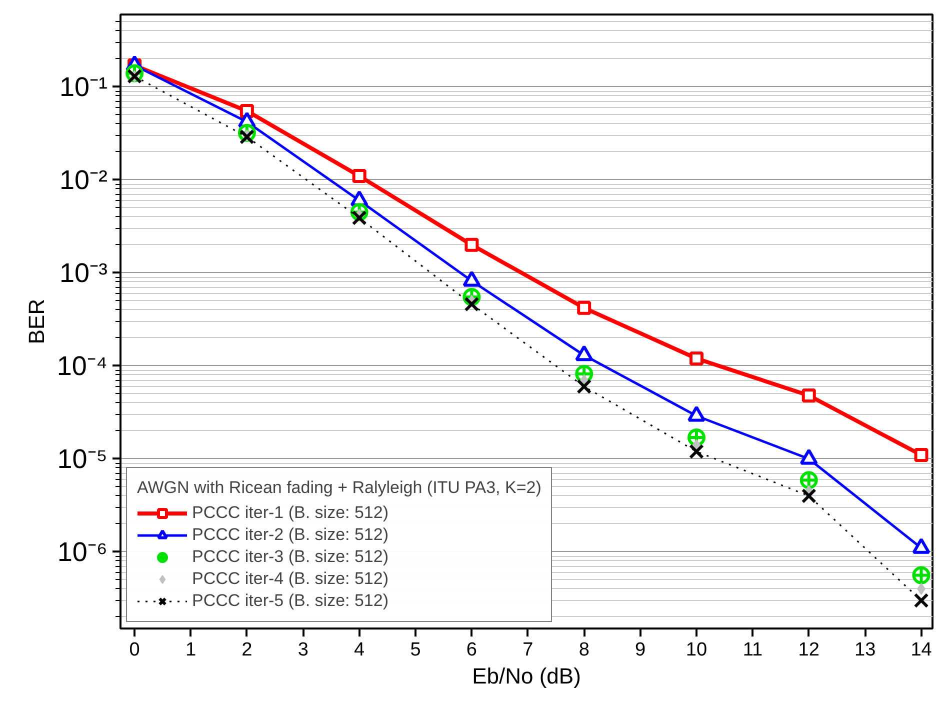 The width and height of the screenshot is (944, 718). I want to click on x-axis-title: Eb/No (dB), so click(526, 676).